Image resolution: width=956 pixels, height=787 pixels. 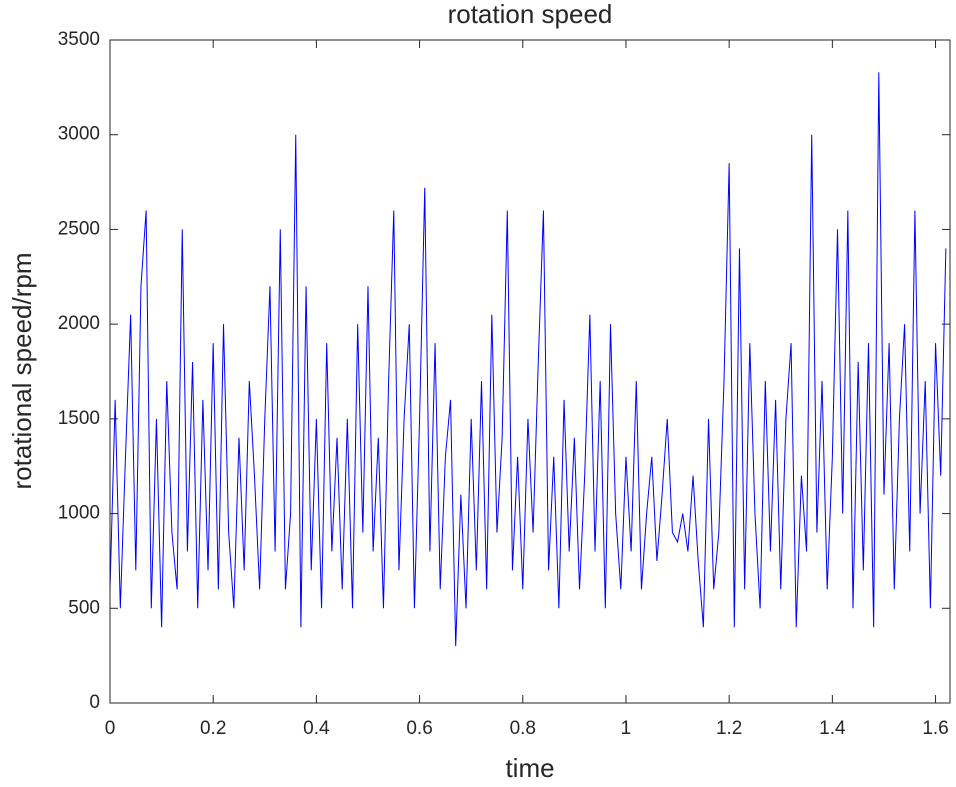 What do you see at coordinates (316, 728) in the screenshot?
I see `x-tick-label: 0.4` at bounding box center [316, 728].